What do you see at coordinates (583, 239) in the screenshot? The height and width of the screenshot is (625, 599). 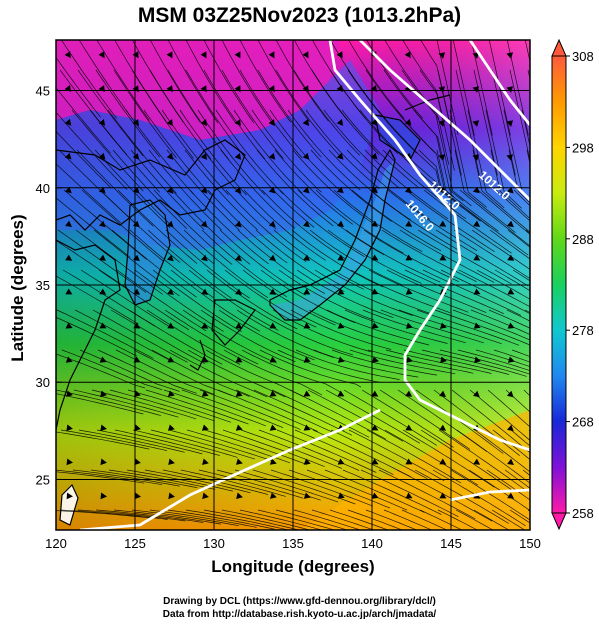 I see `colorbar-tick-label: 288` at bounding box center [583, 239].